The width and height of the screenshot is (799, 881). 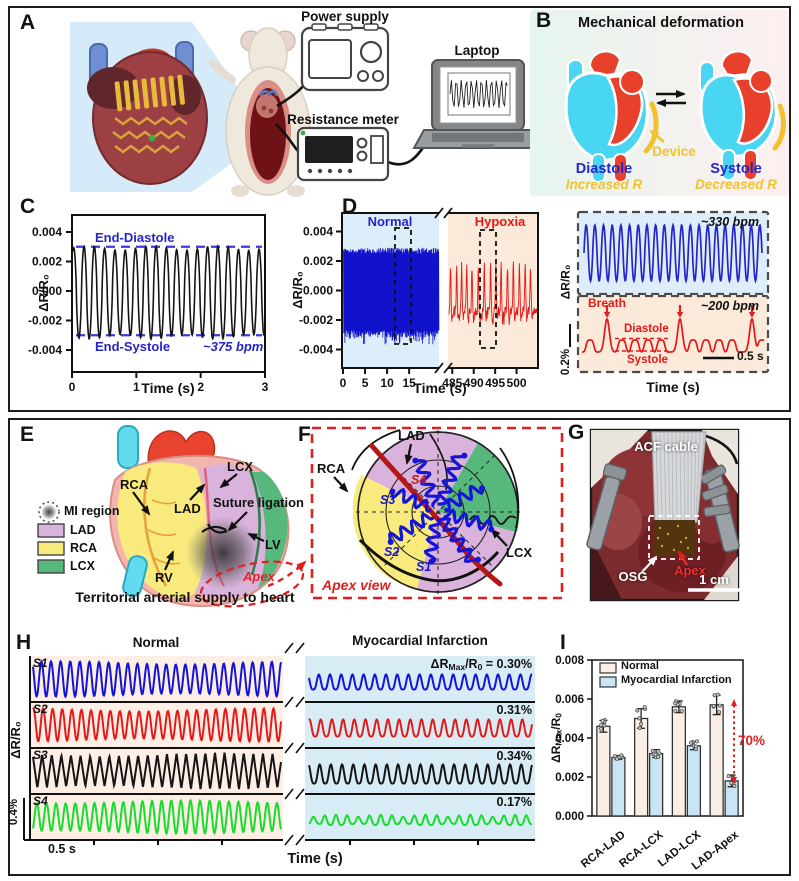 I want to click on apex-label: Apex, so click(x=259, y=576).